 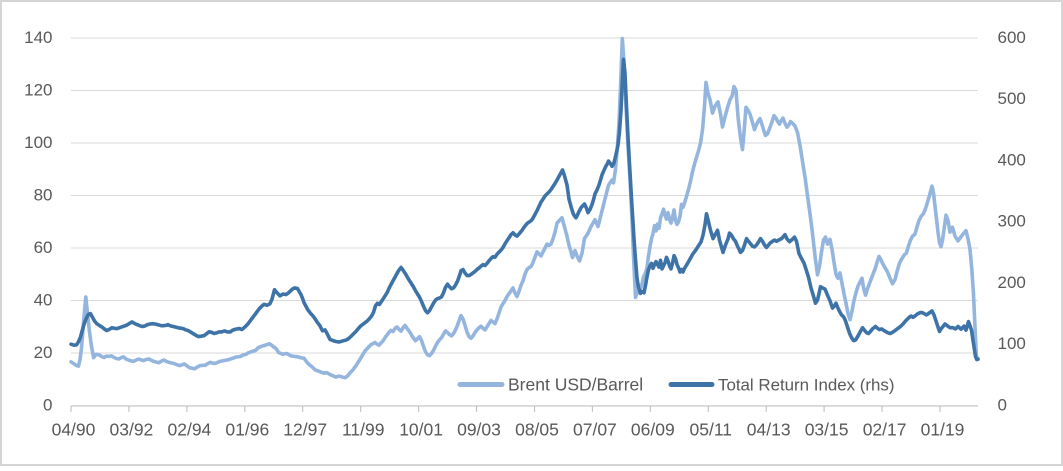 What do you see at coordinates (247, 430) in the screenshot?
I see `svg-text: 01/96` at bounding box center [247, 430].